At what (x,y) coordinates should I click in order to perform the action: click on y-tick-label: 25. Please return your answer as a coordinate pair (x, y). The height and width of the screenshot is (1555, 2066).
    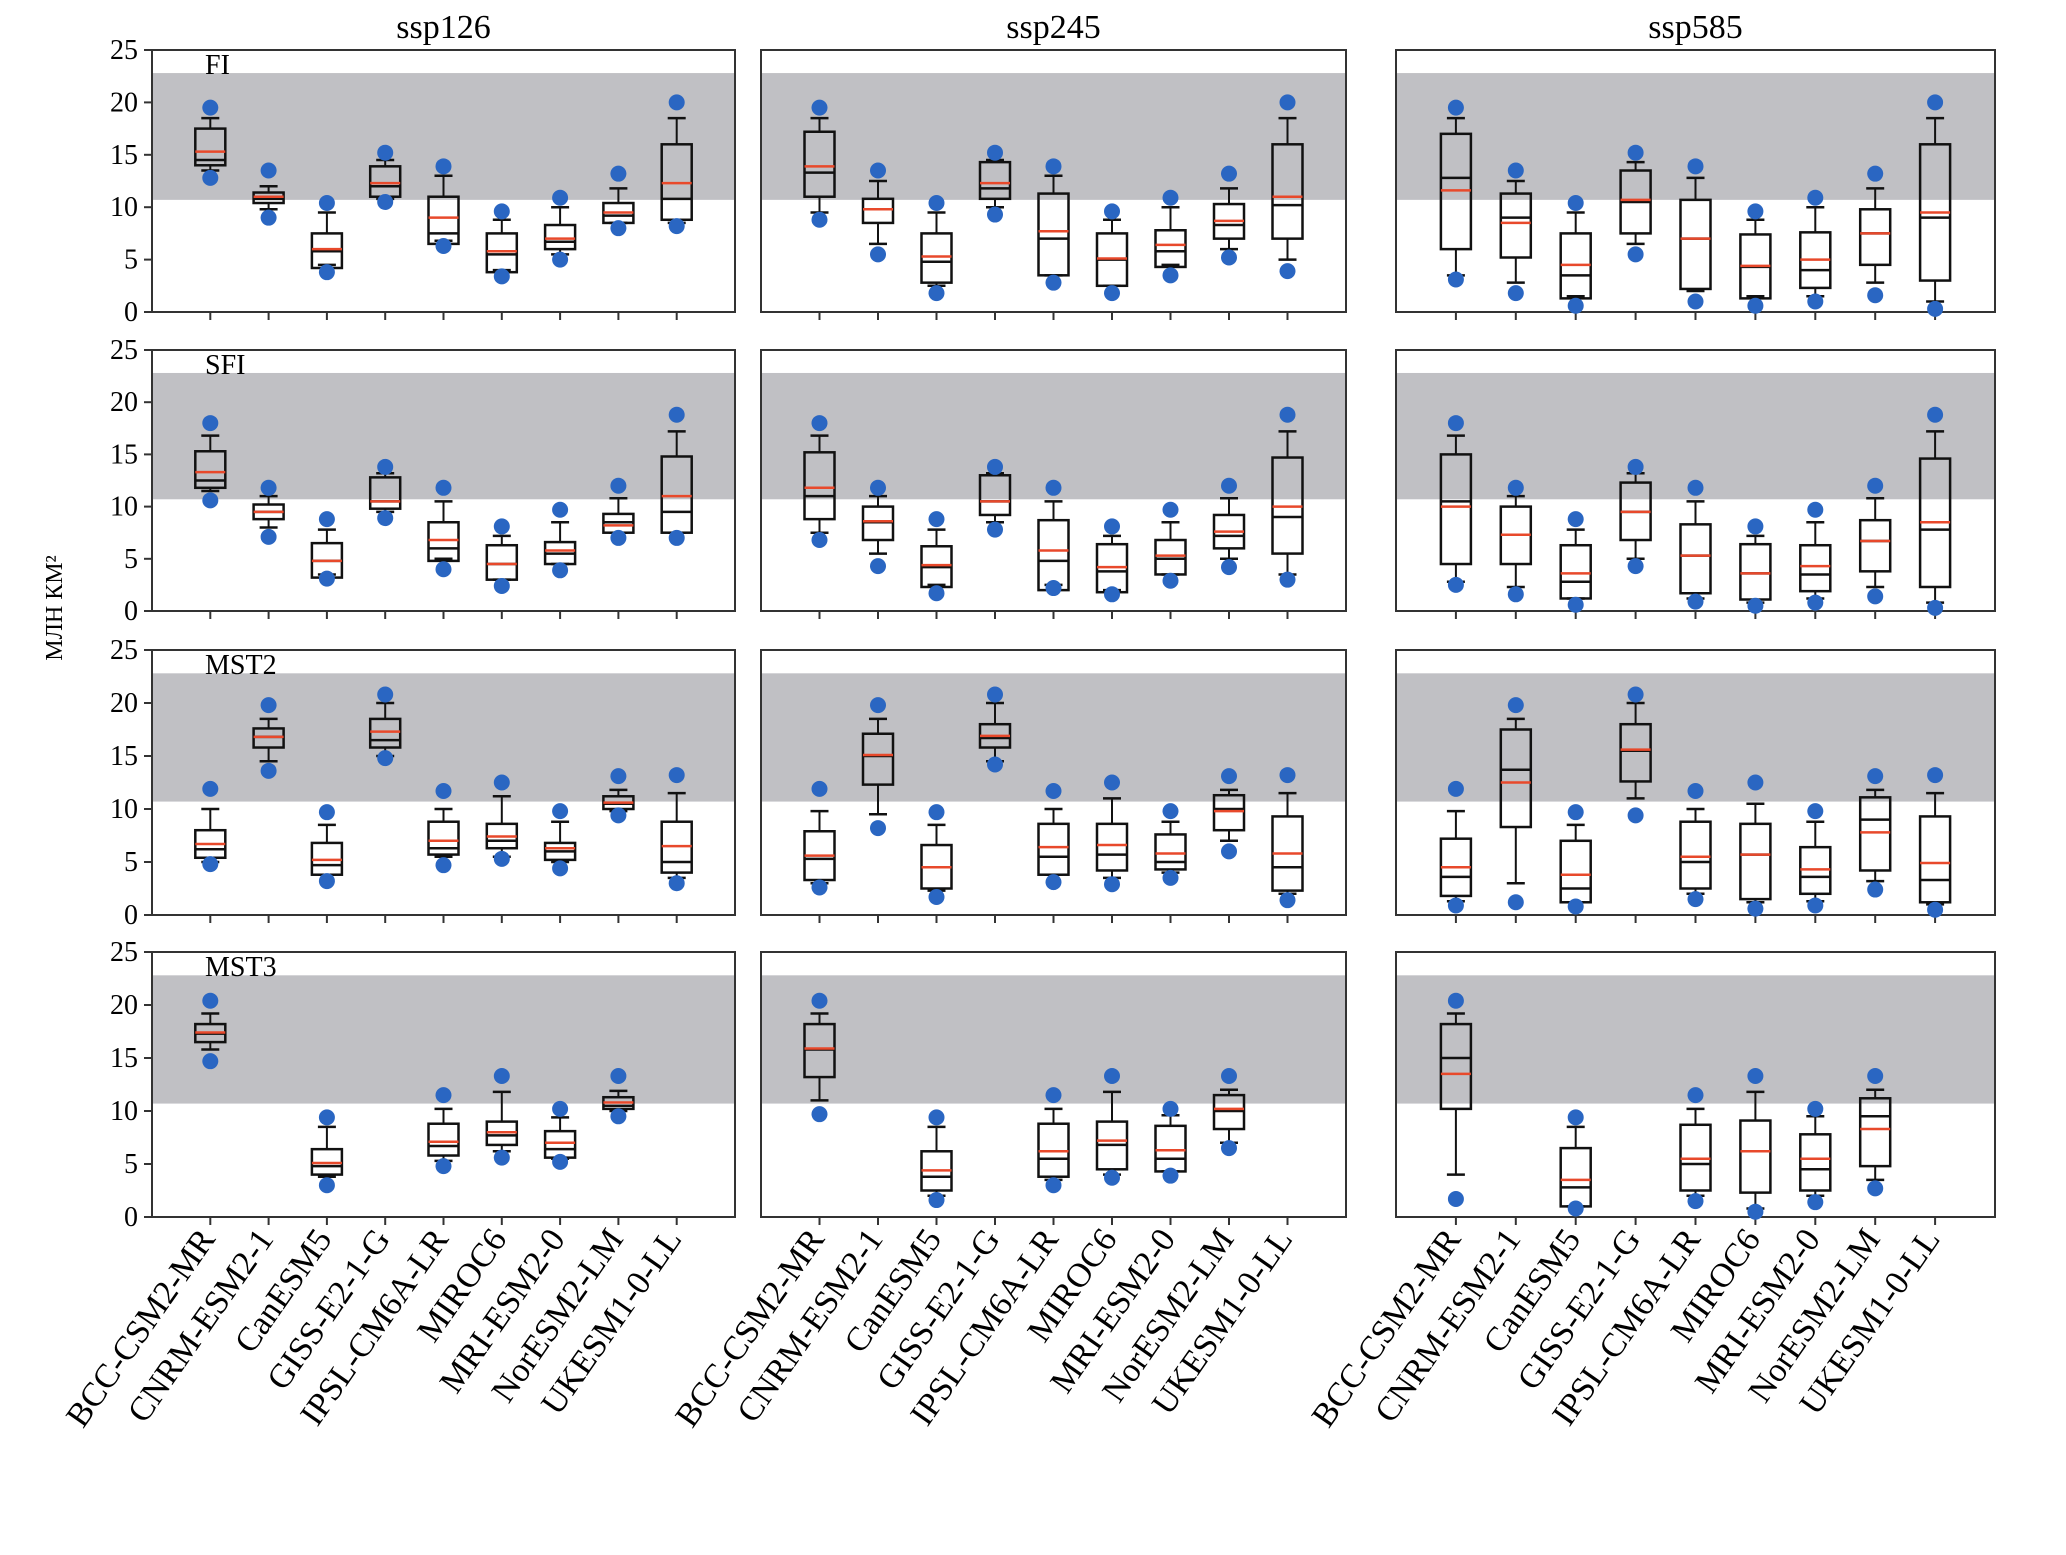
    Looking at the image, I should click on (124, 50).